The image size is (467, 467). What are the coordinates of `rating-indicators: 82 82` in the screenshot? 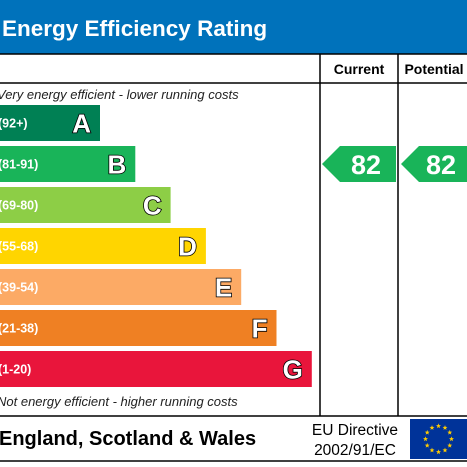 It's located at (394, 164).